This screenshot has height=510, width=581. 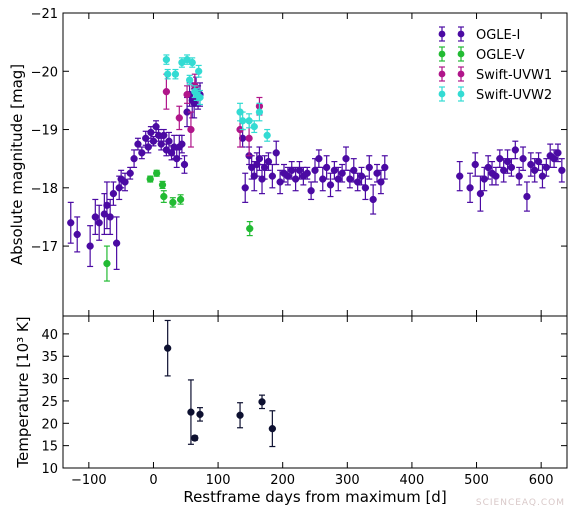 What do you see at coordinates (44, 189) in the screenshot?
I see `magnitude-y-tick-label: −18` at bounding box center [44, 189].